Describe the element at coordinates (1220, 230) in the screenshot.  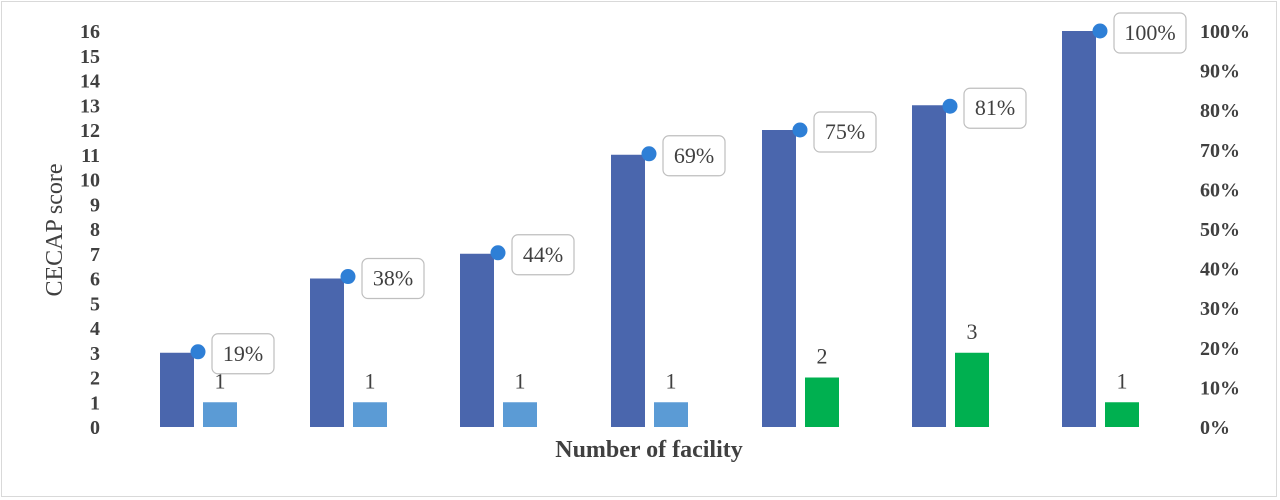
I see `y2-tick-label: 50%` at that location.